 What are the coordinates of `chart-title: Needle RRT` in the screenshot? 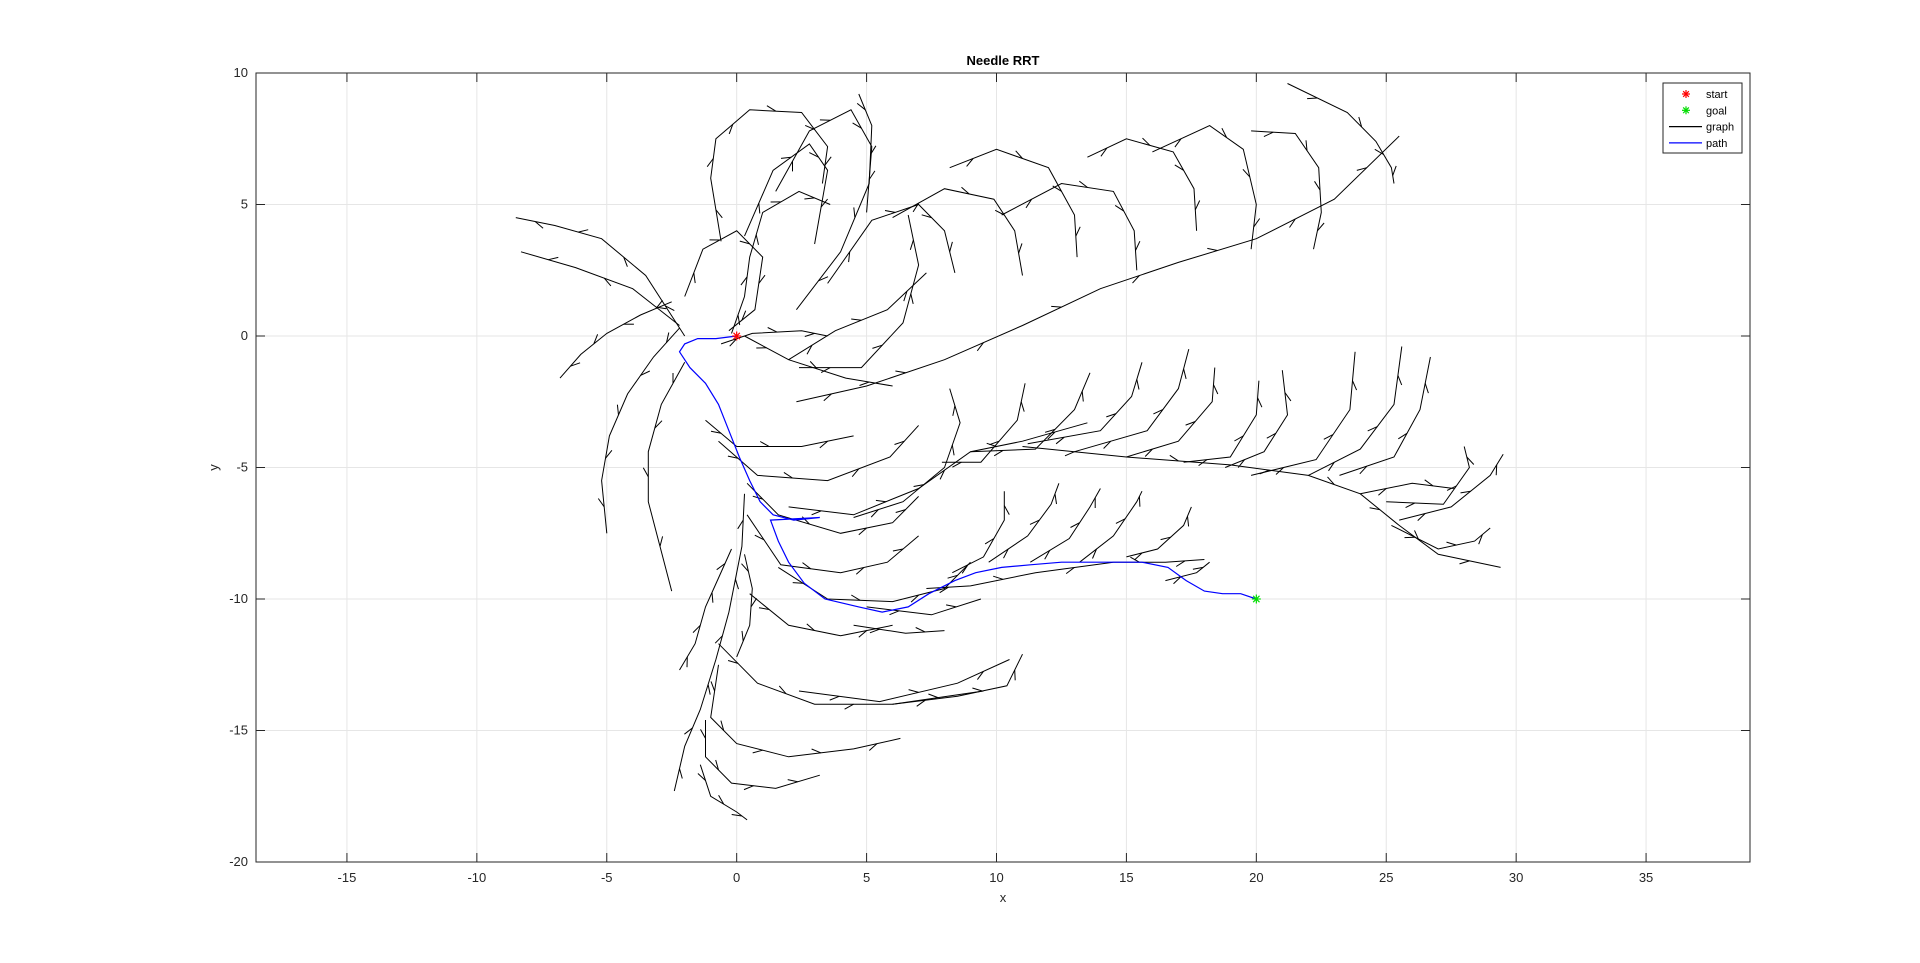 It's located at (1003, 60).